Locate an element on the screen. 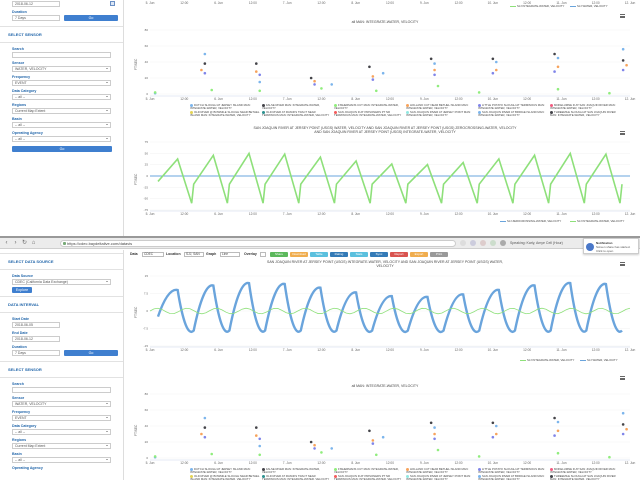  toolbar-print-button: Print is located at coordinates (439, 254).